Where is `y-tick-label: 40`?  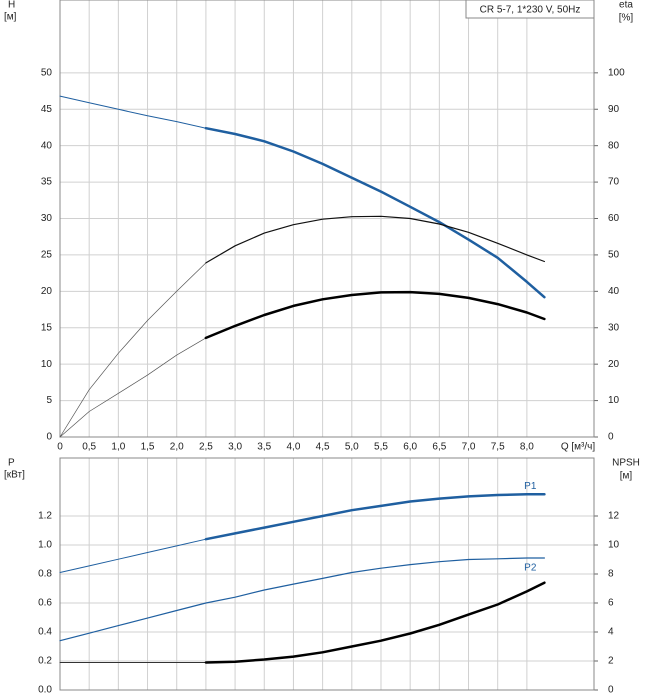
y-tick-label: 40 is located at coordinates (47, 145).